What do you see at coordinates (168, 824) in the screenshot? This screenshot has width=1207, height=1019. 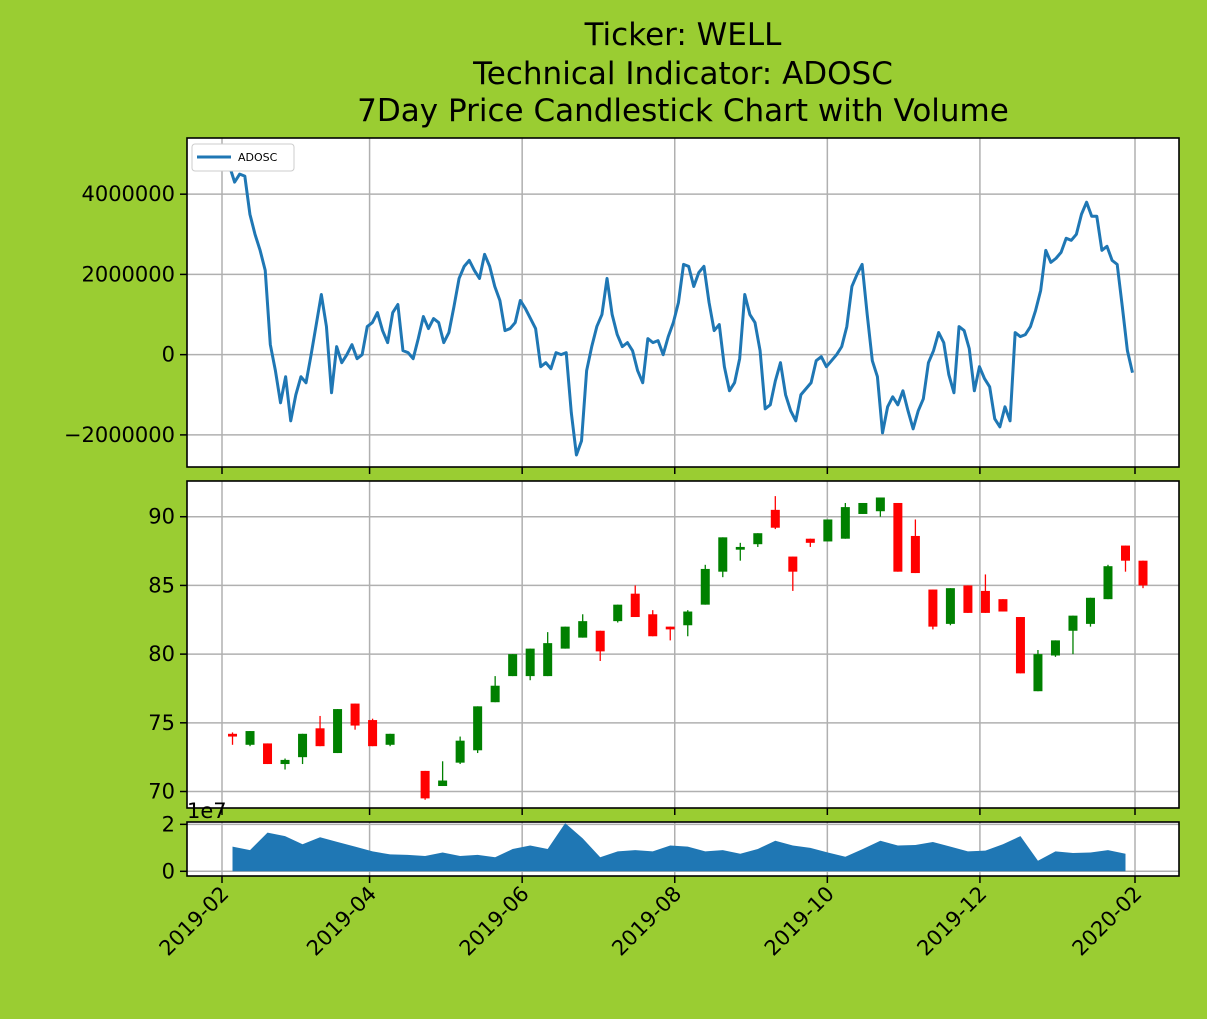 I see `volume-ytick-label-1: 2` at bounding box center [168, 824].